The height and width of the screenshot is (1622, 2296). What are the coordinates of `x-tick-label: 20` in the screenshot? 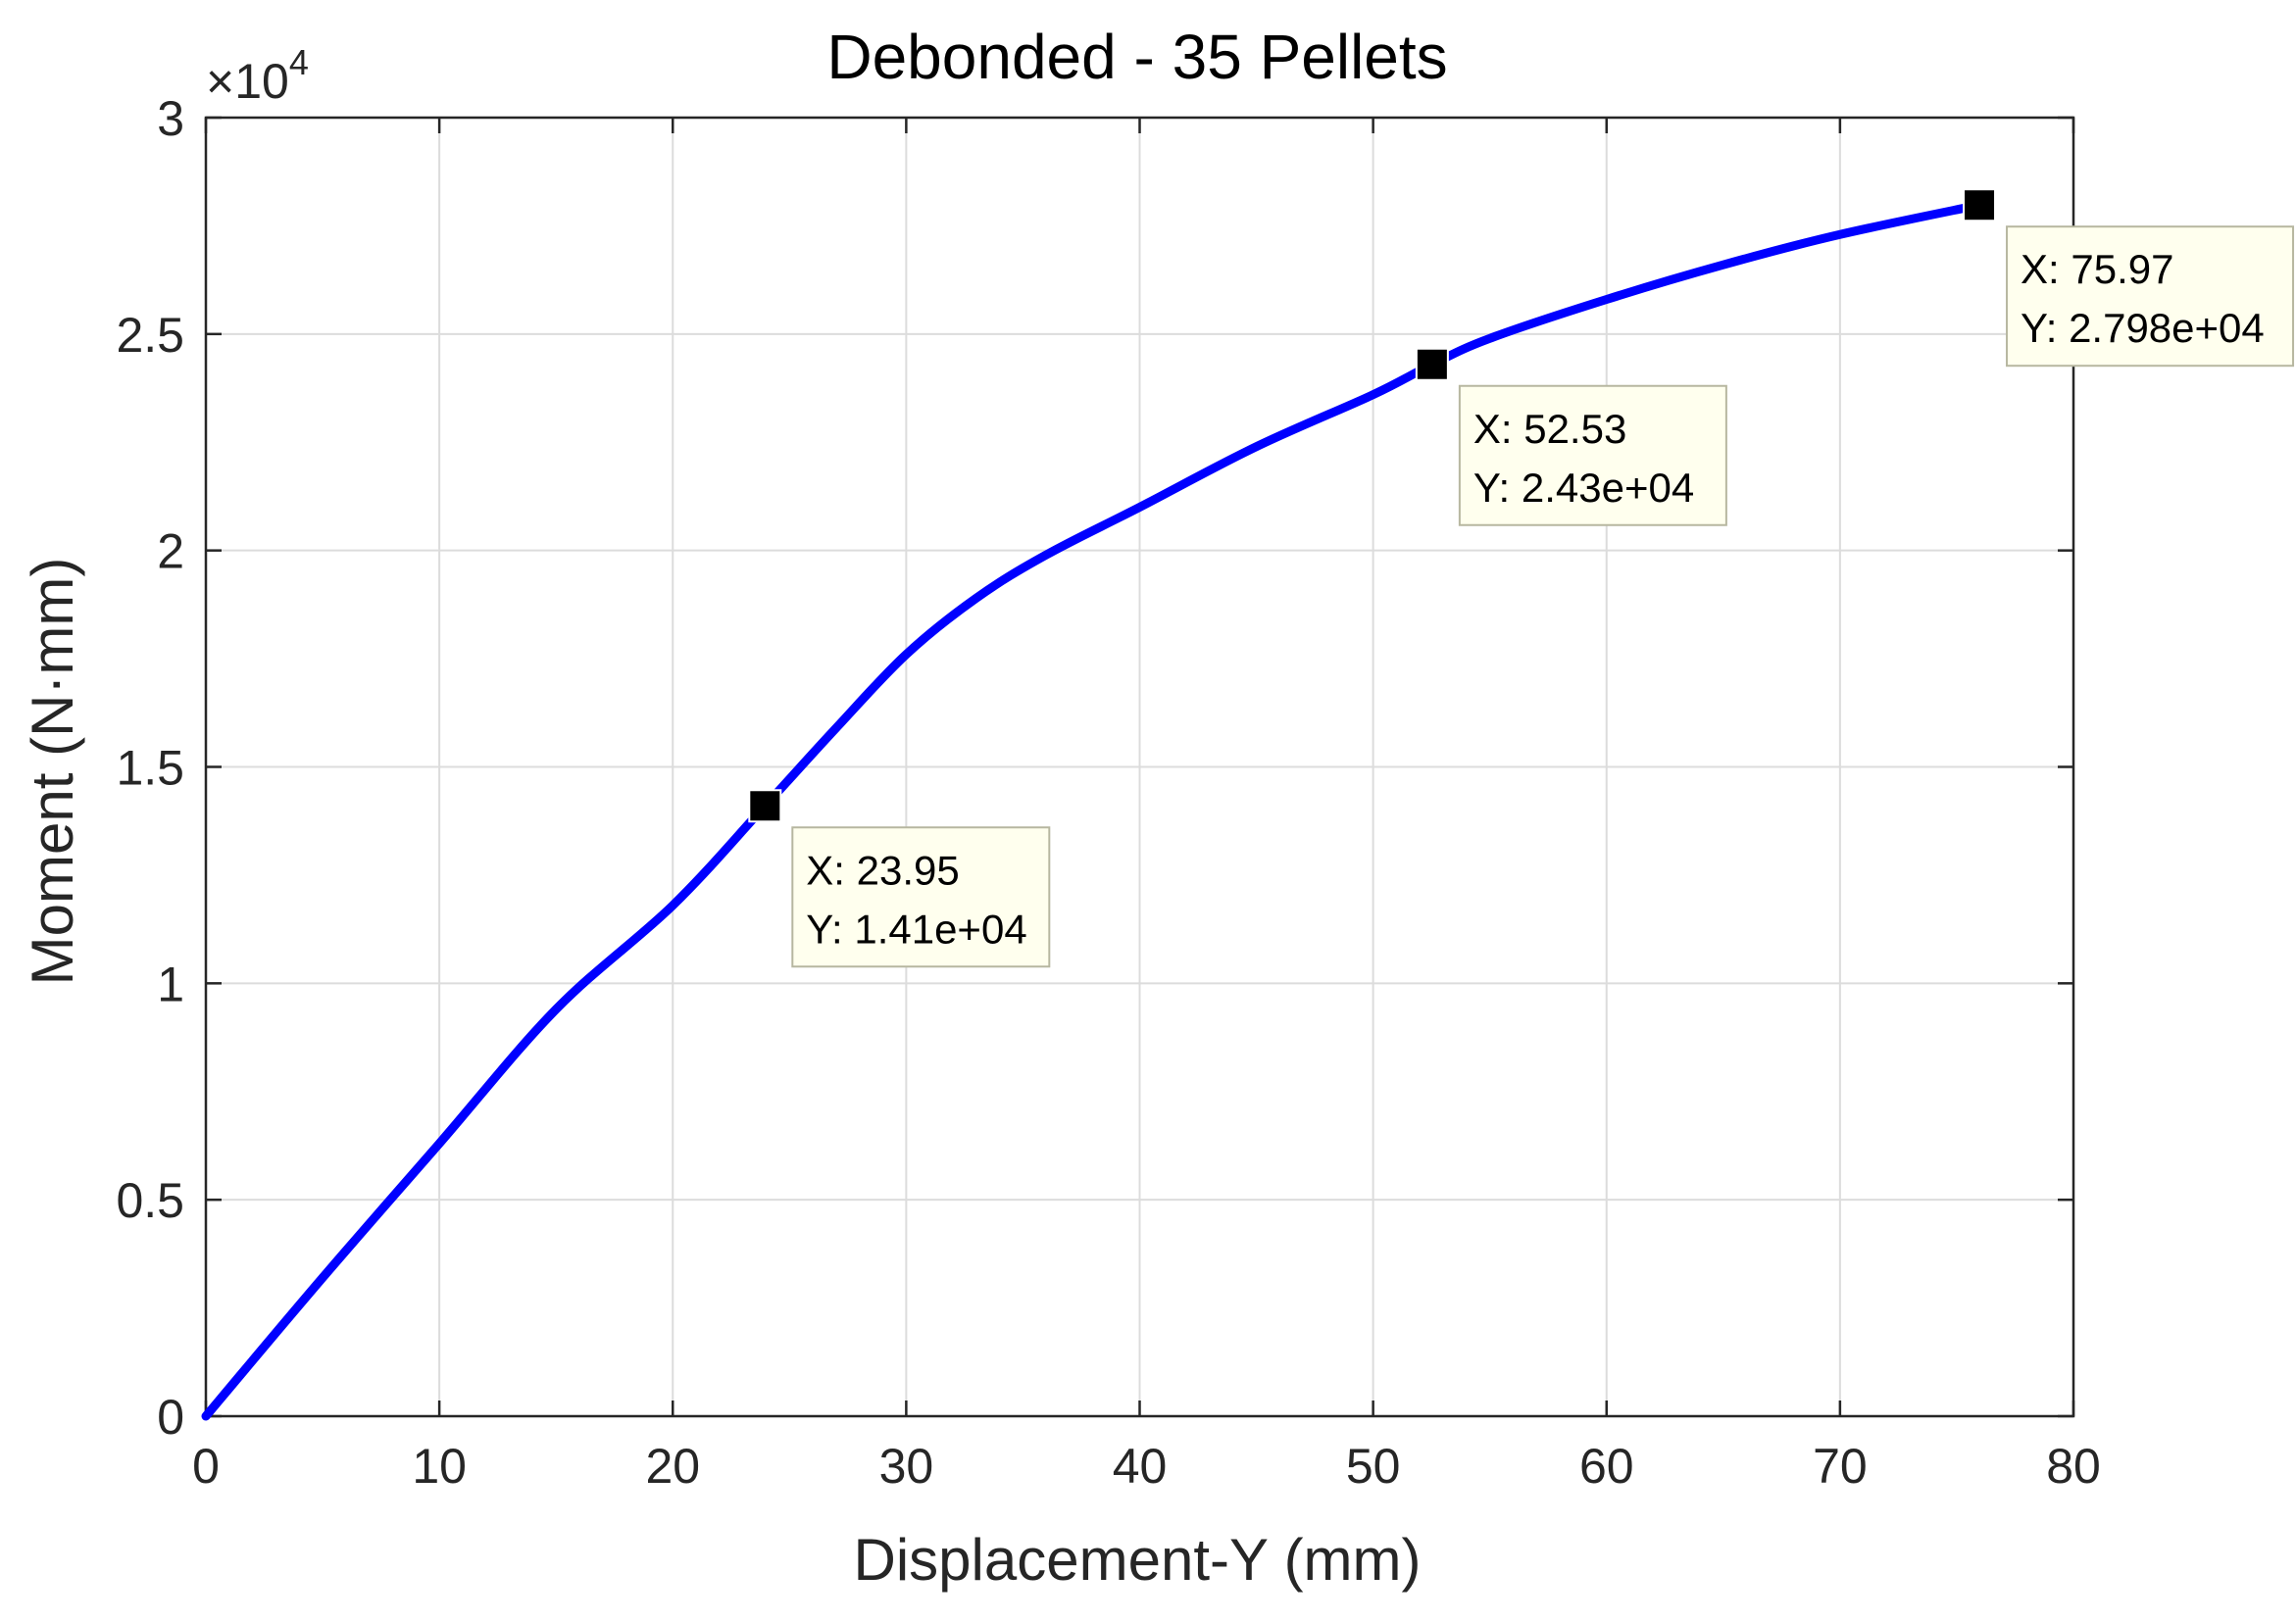 It's located at (672, 1466).